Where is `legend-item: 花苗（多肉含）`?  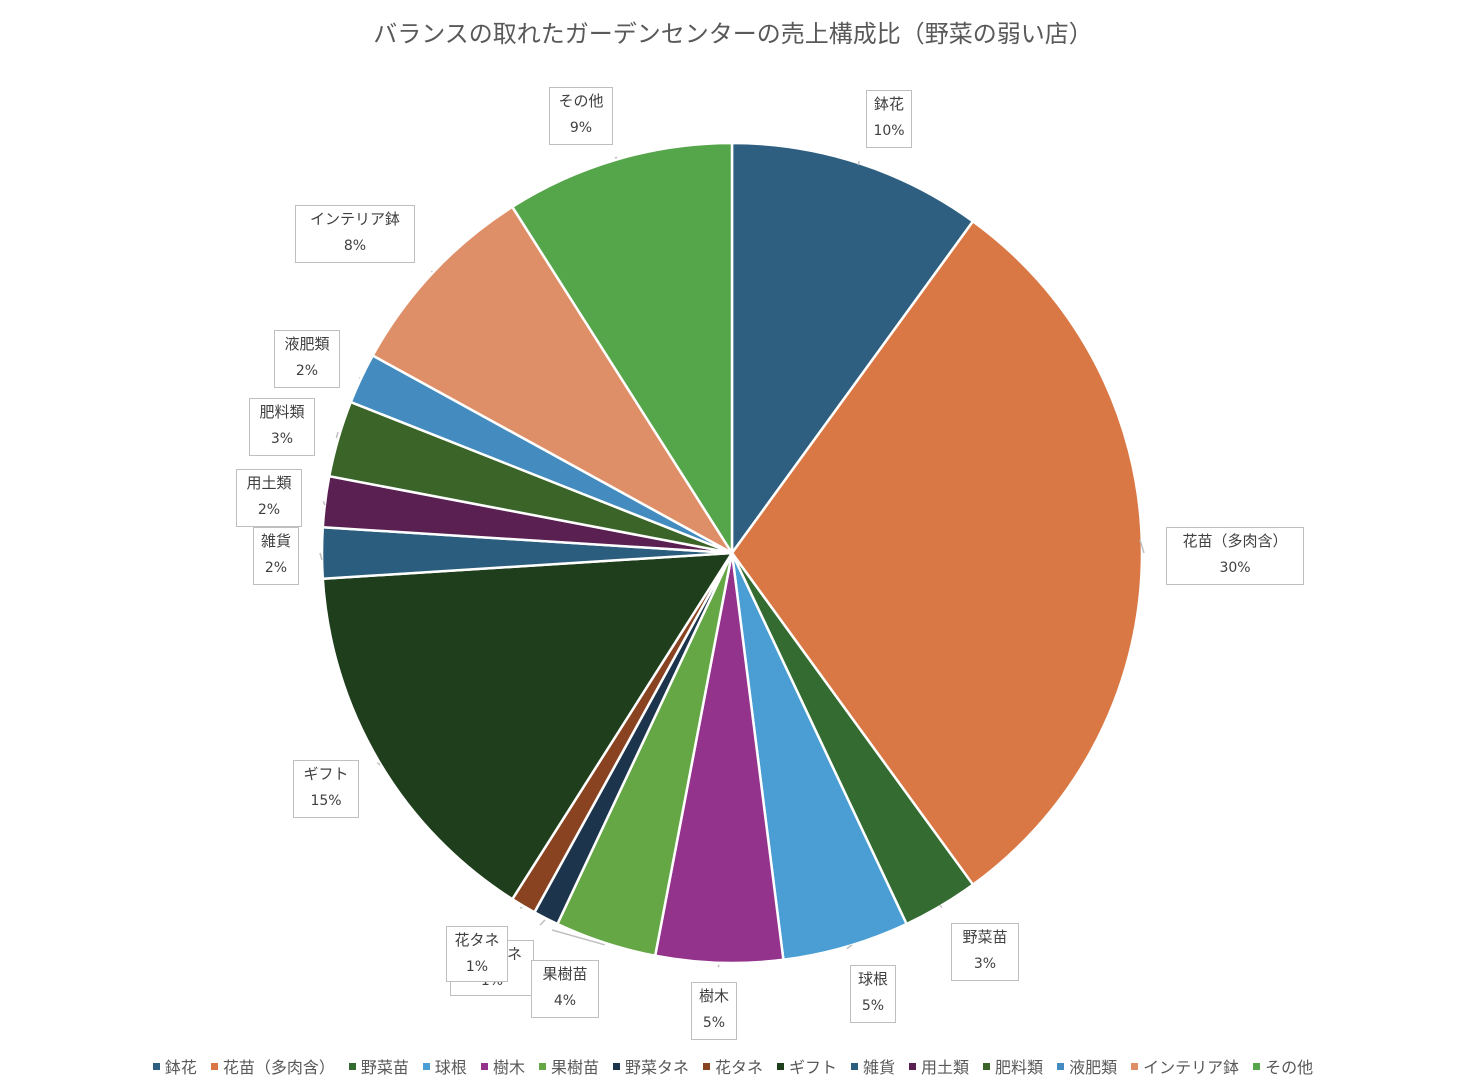 legend-item: 花苗（多肉含） is located at coordinates (272, 1066).